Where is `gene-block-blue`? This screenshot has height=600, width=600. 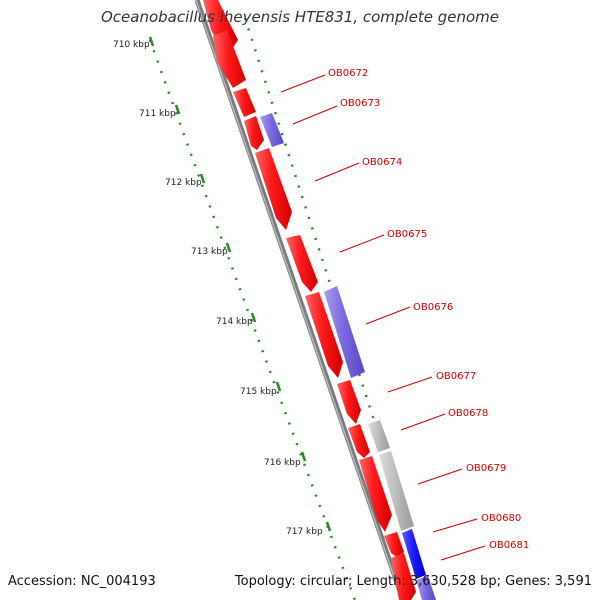
gene-block-blue is located at coordinates (414, 554).